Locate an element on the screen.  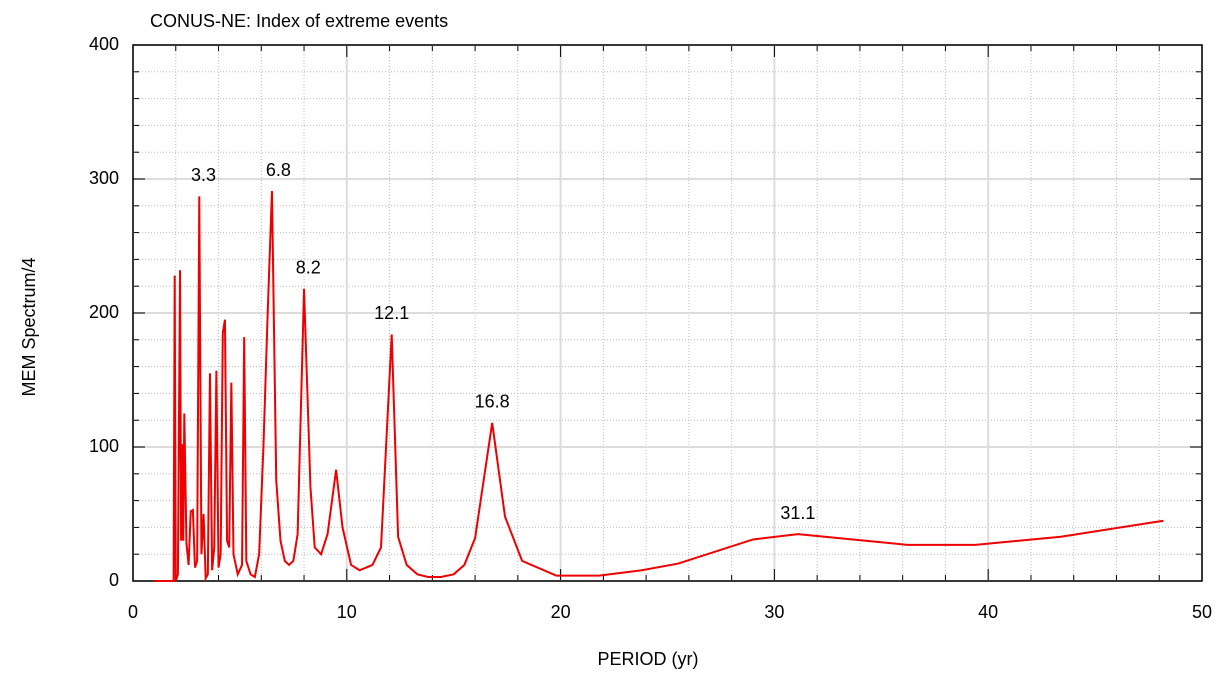
y-tick-label: 300 is located at coordinates (104, 178).